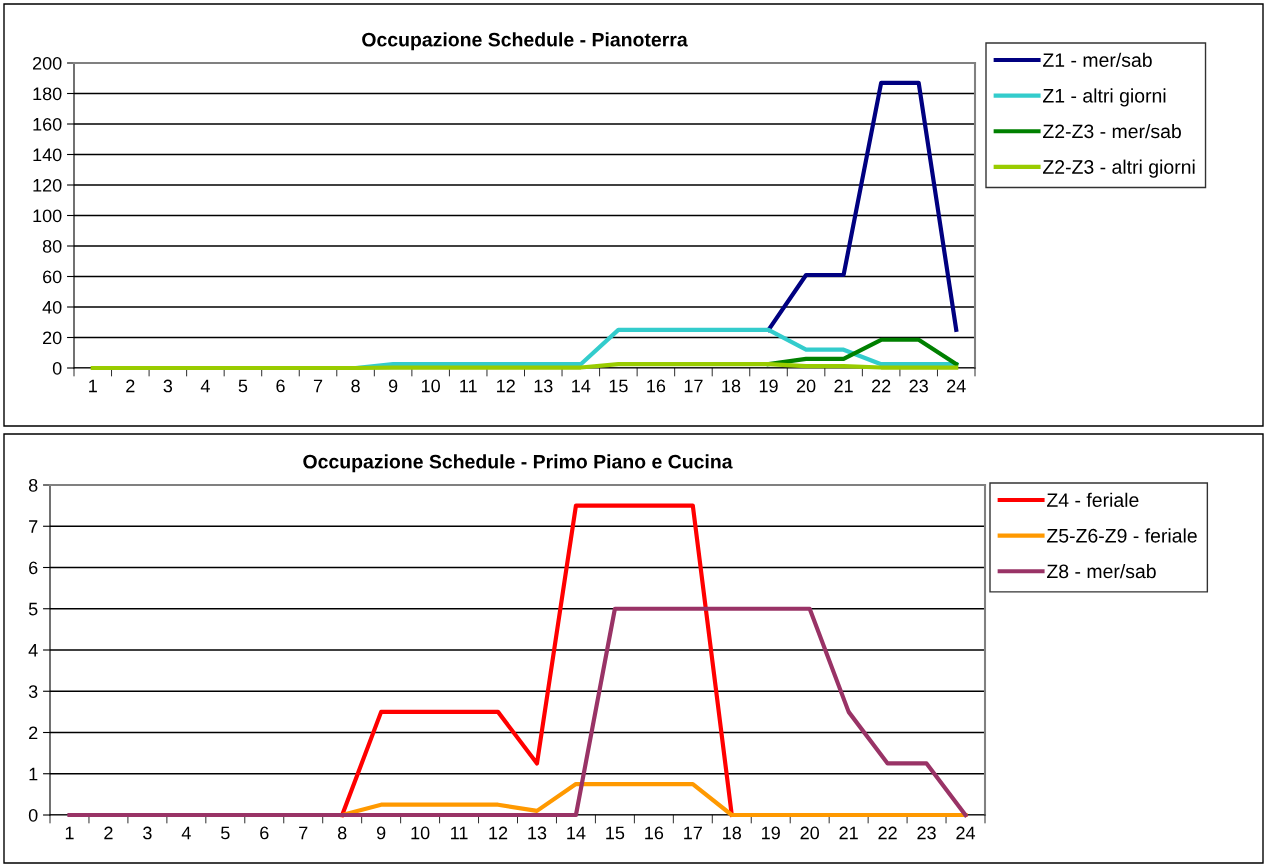  Describe the element at coordinates (52, 277) in the screenshot. I see `y-tick-label: 60` at that location.